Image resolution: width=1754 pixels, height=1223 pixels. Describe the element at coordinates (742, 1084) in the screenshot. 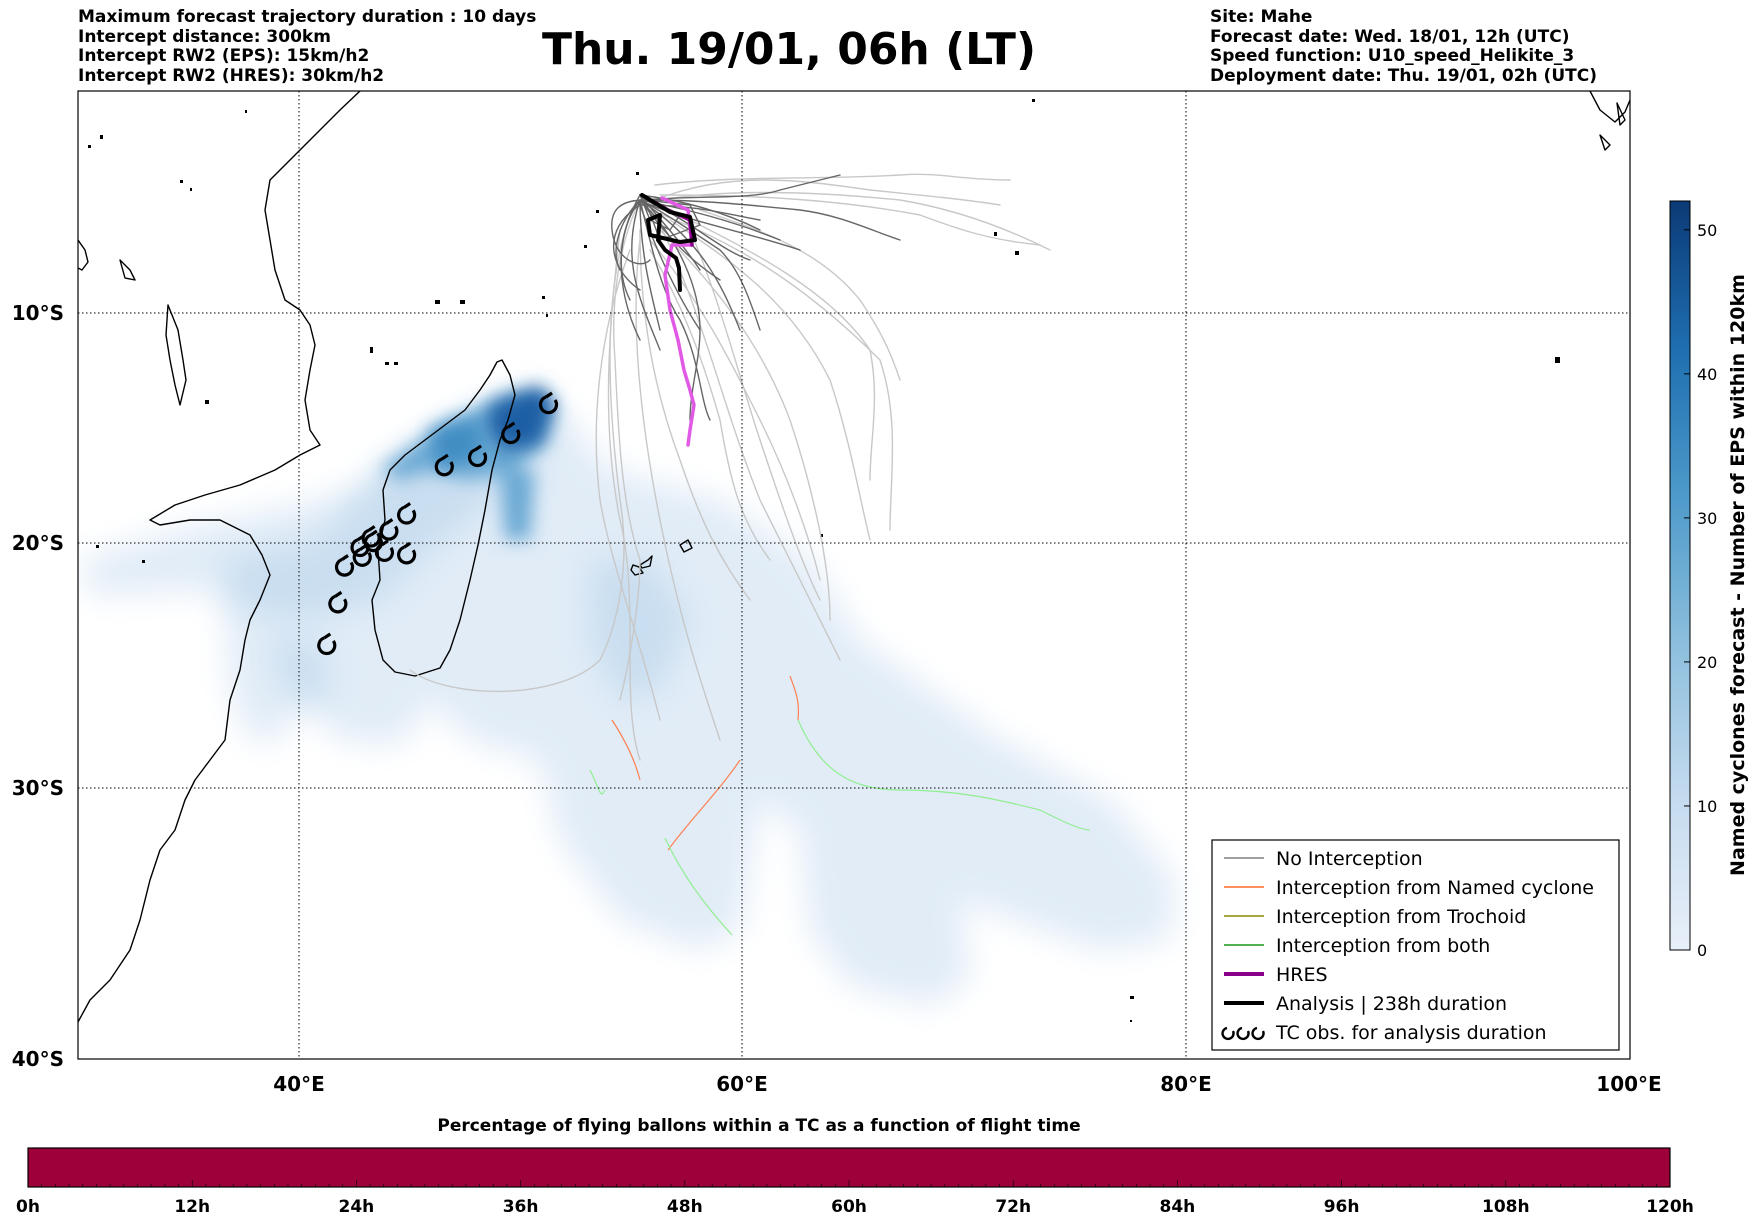

I see `lon-label-60e: 60°E` at that location.